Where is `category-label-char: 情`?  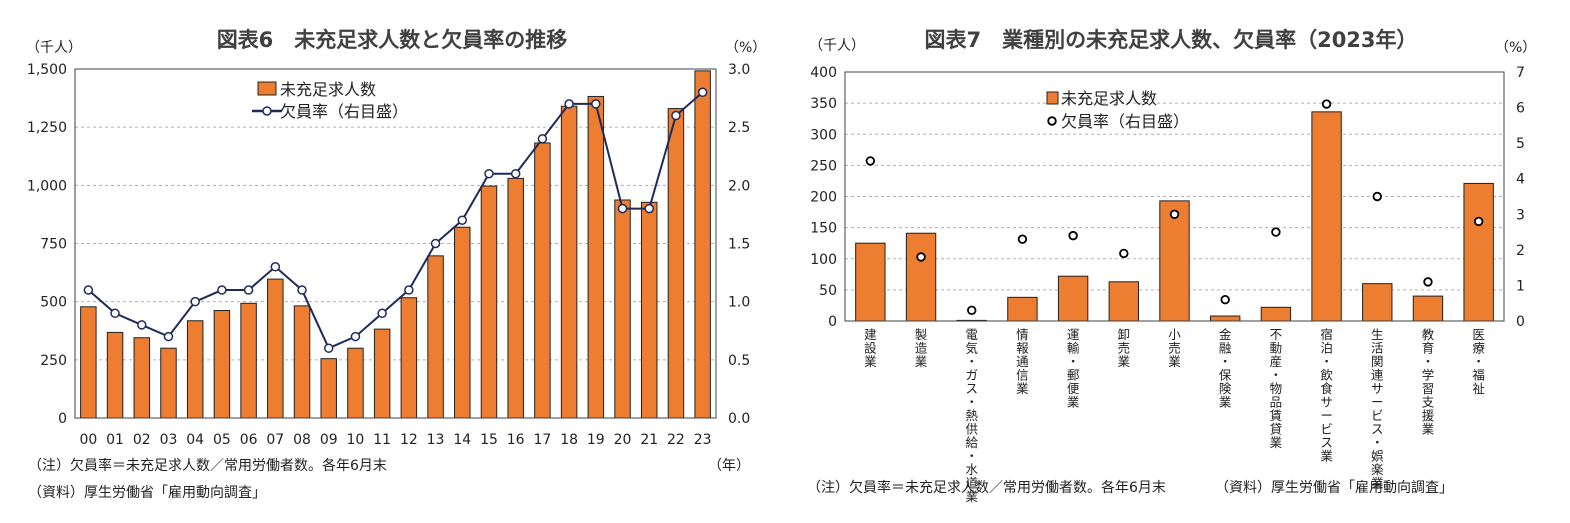 category-label-char: 情 is located at coordinates (1022, 334).